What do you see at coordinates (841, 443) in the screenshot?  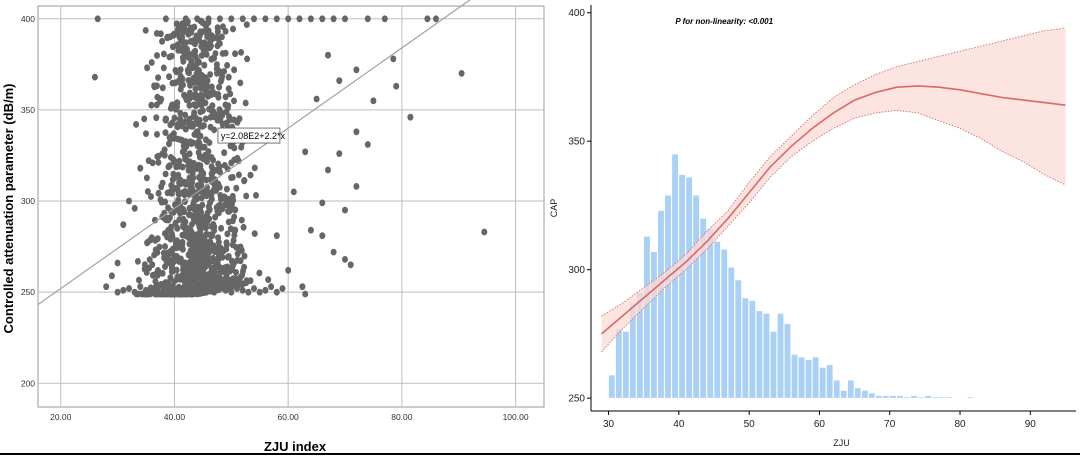 I see `x-axis-title: ZJU` at bounding box center [841, 443].